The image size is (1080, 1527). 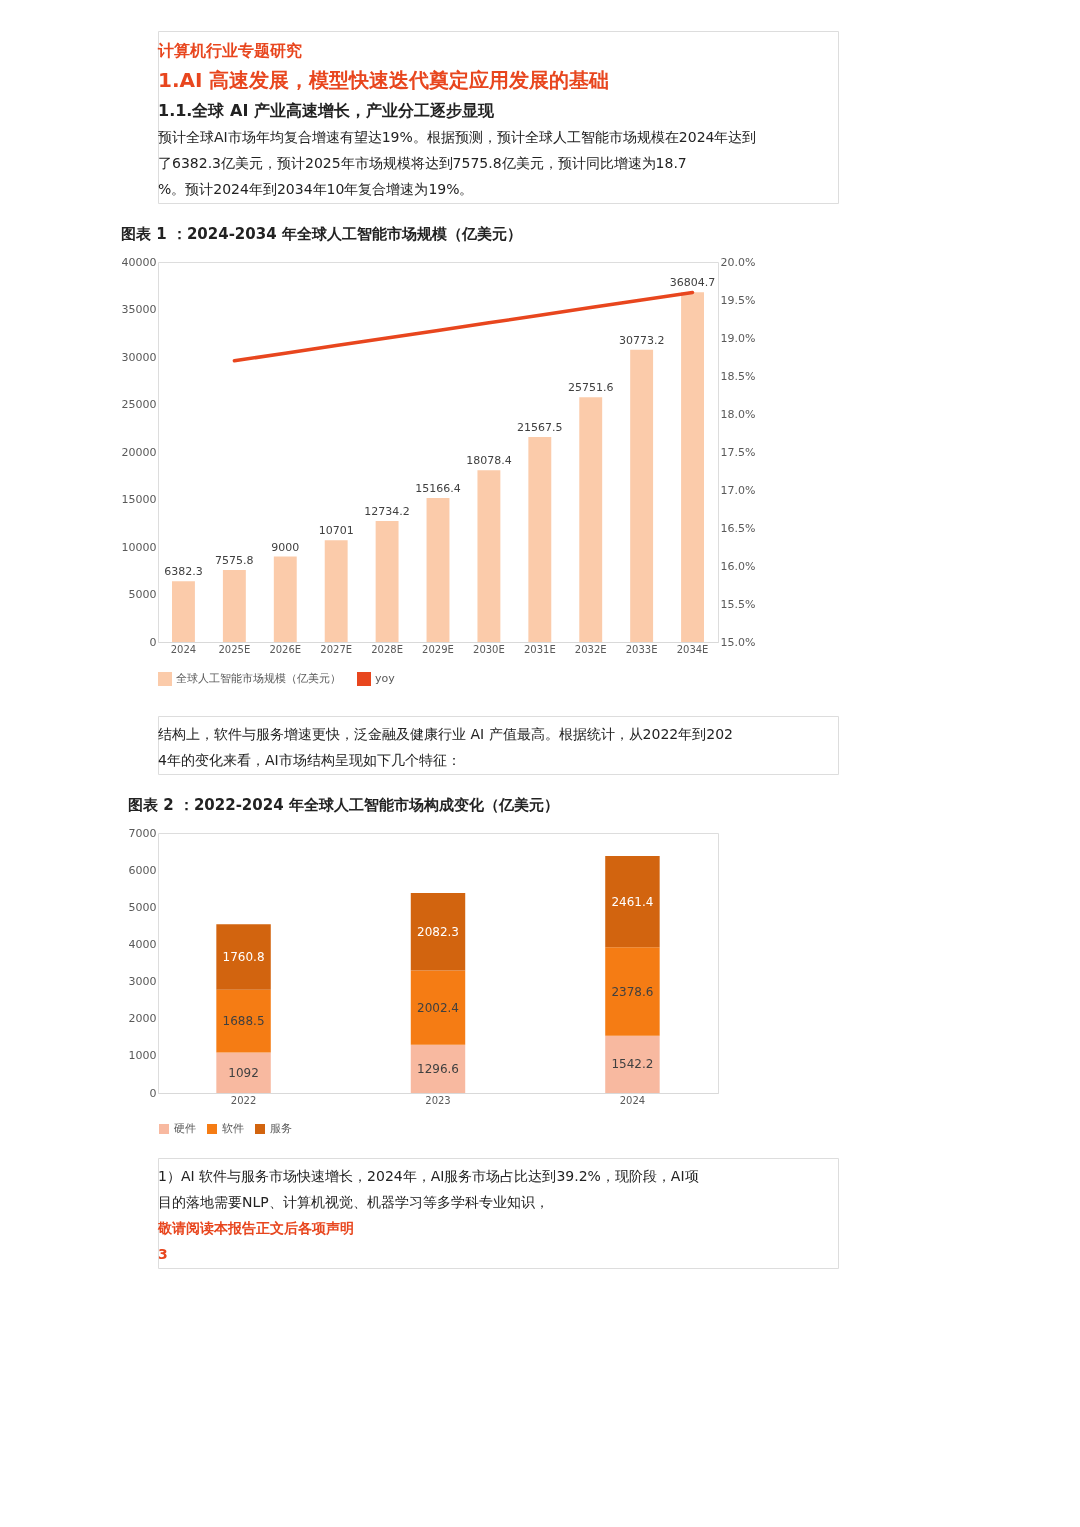 What do you see at coordinates (142, 944) in the screenshot?
I see `y-tick-label: 4000` at bounding box center [142, 944].